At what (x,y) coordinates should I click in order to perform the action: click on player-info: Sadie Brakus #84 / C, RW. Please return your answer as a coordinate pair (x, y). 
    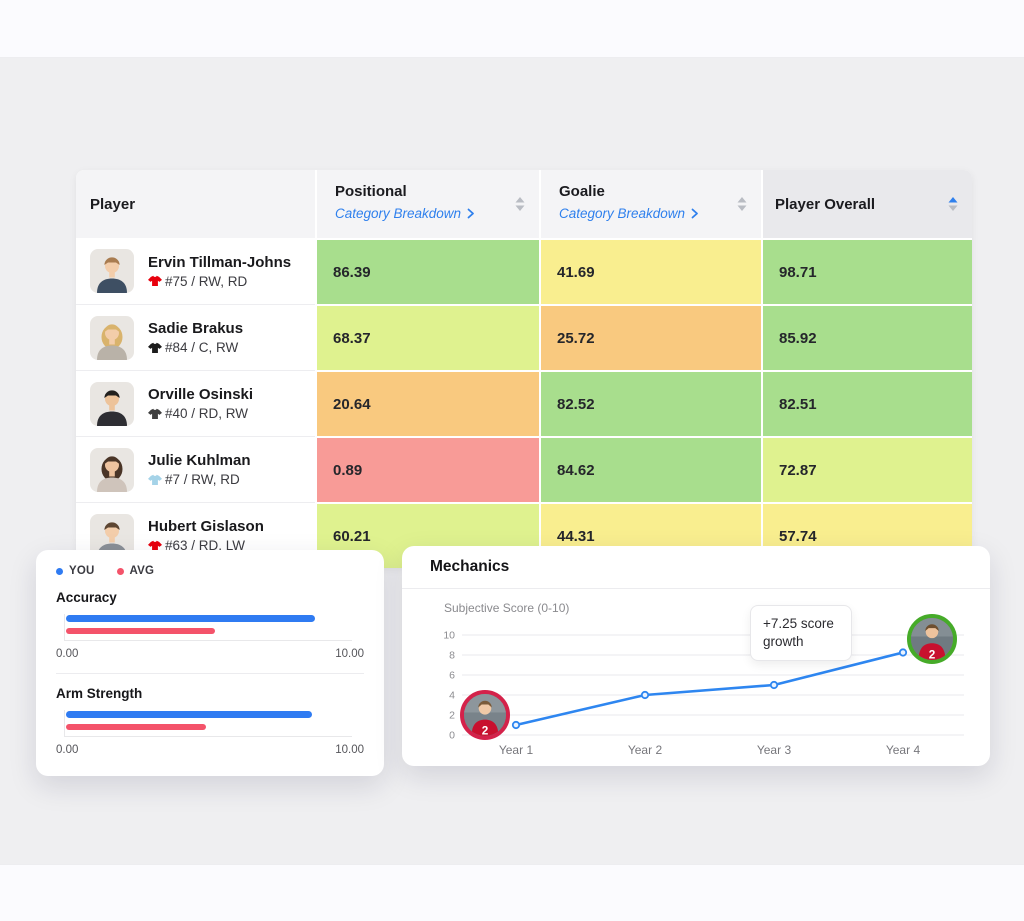
    Looking at the image, I should click on (195, 337).